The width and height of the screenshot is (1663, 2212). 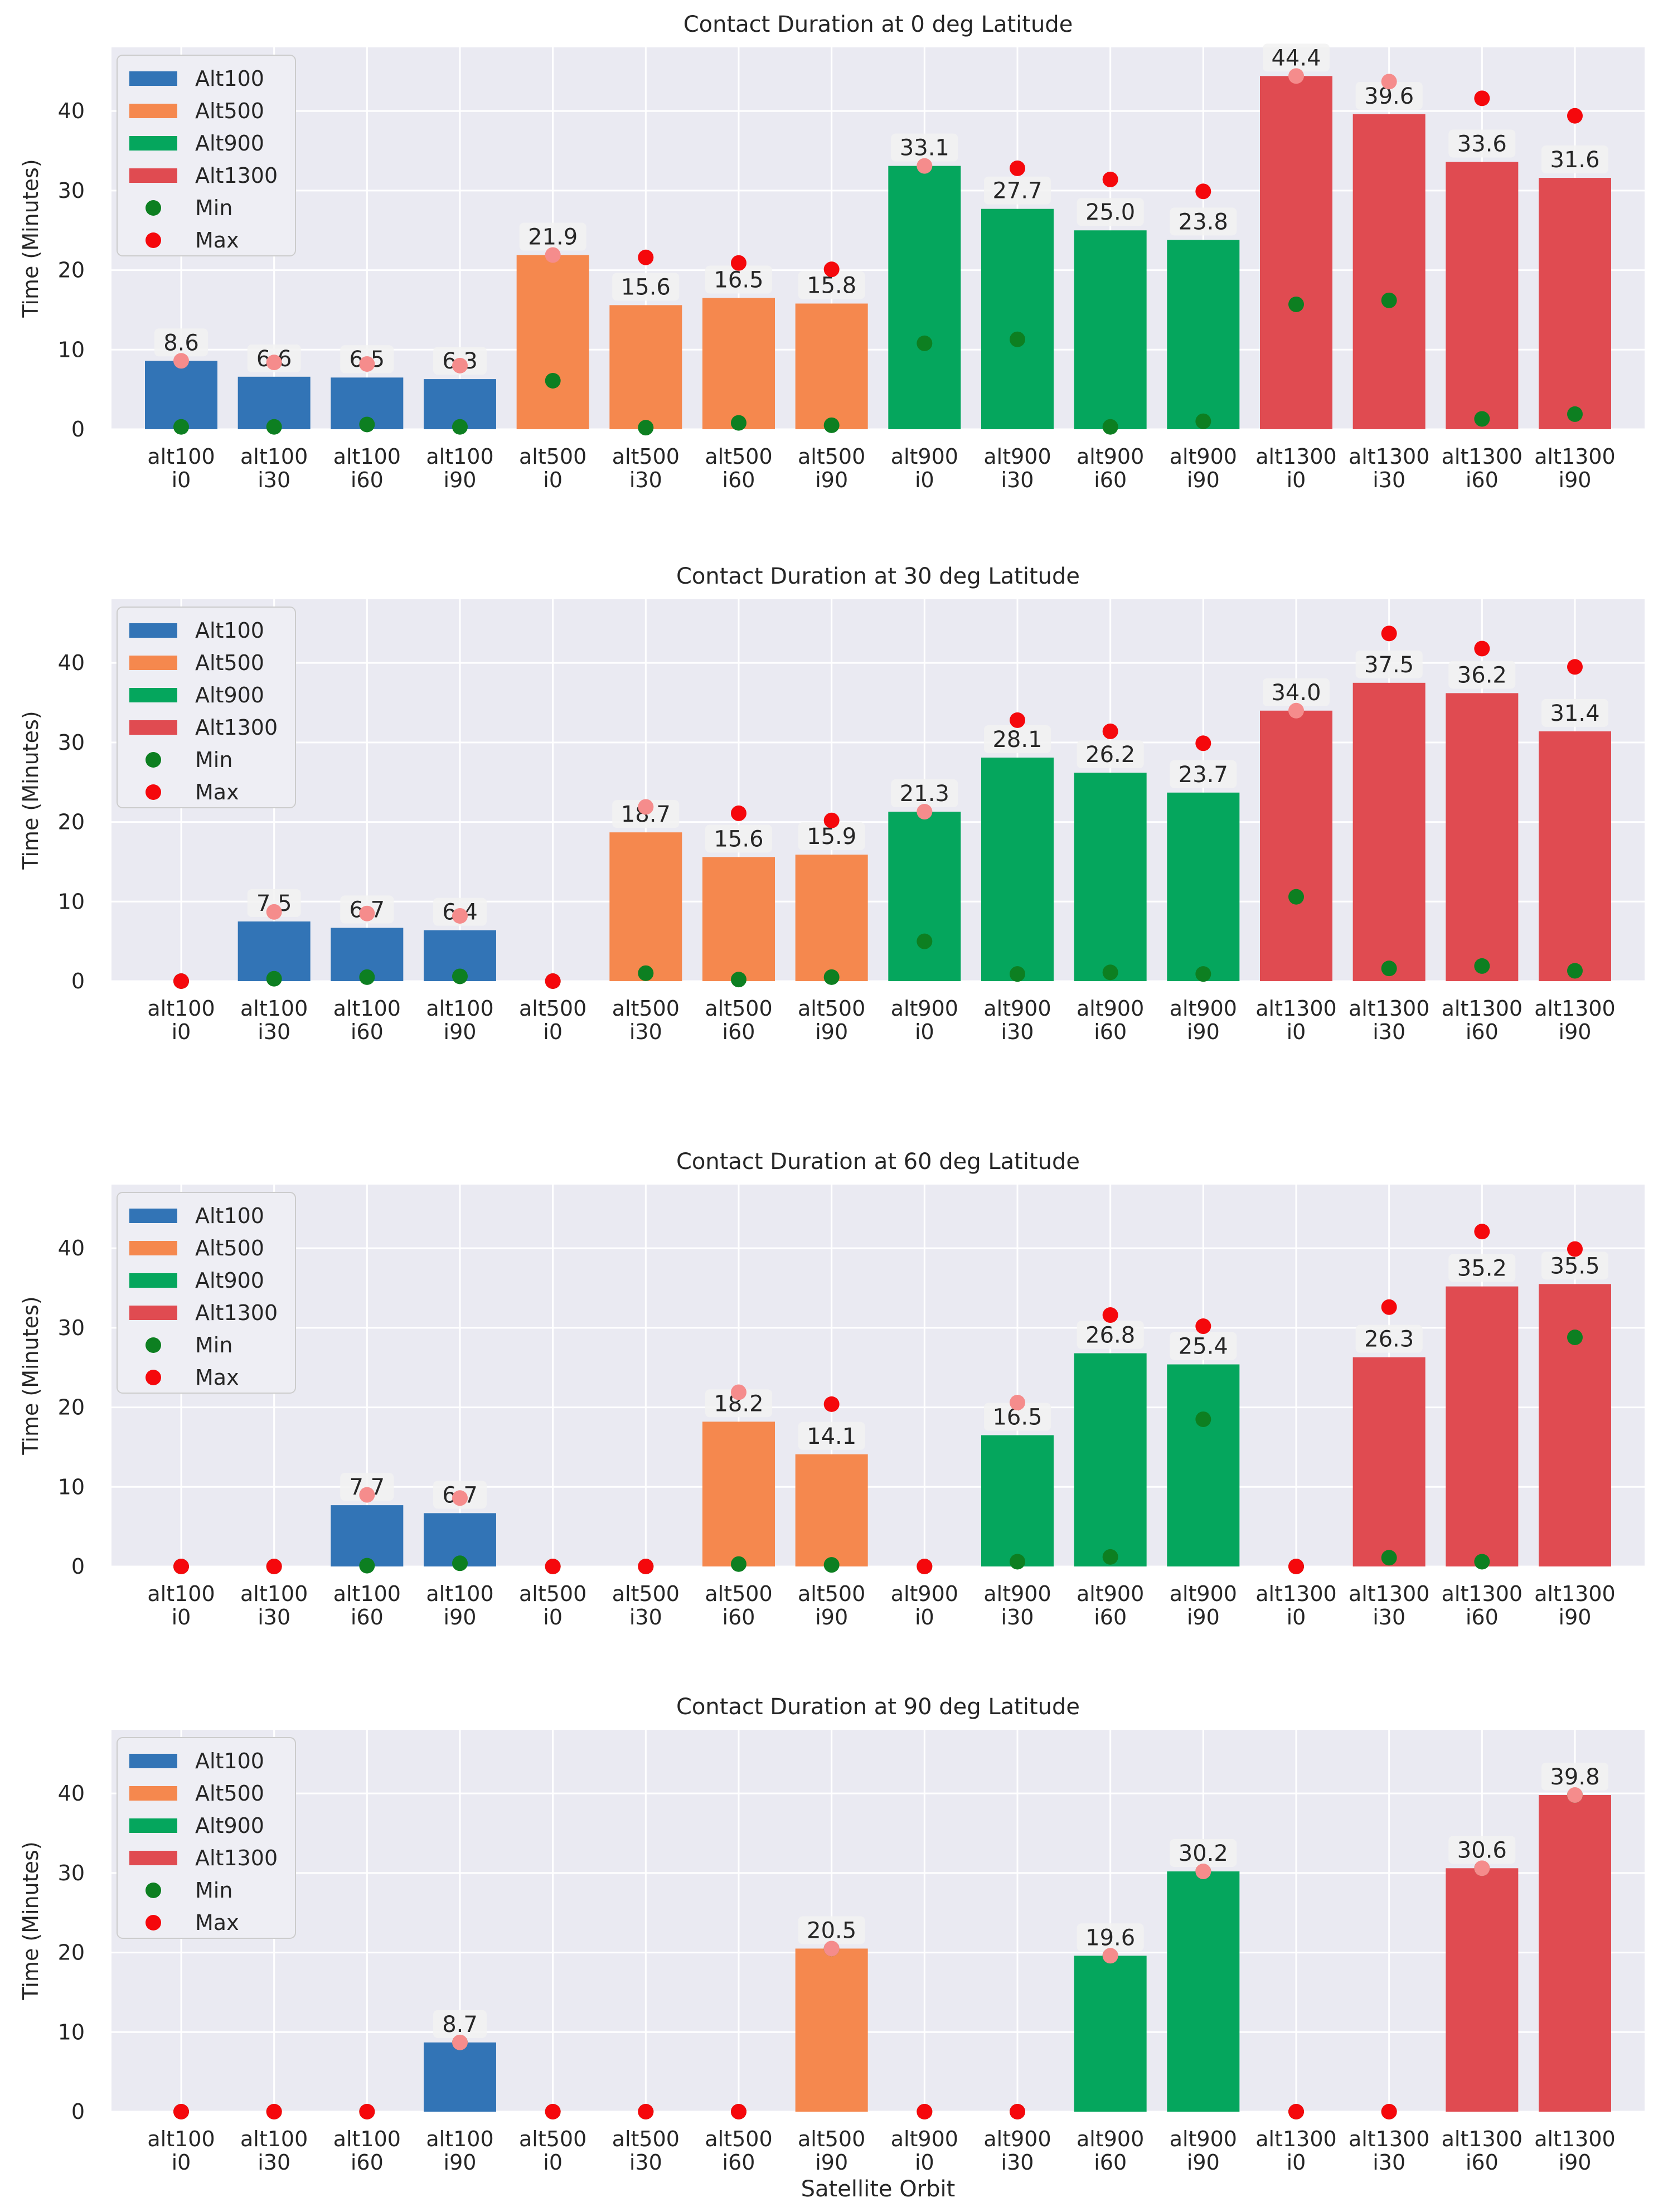 What do you see at coordinates (553, 237) in the screenshot?
I see `data-label: 21.9` at bounding box center [553, 237].